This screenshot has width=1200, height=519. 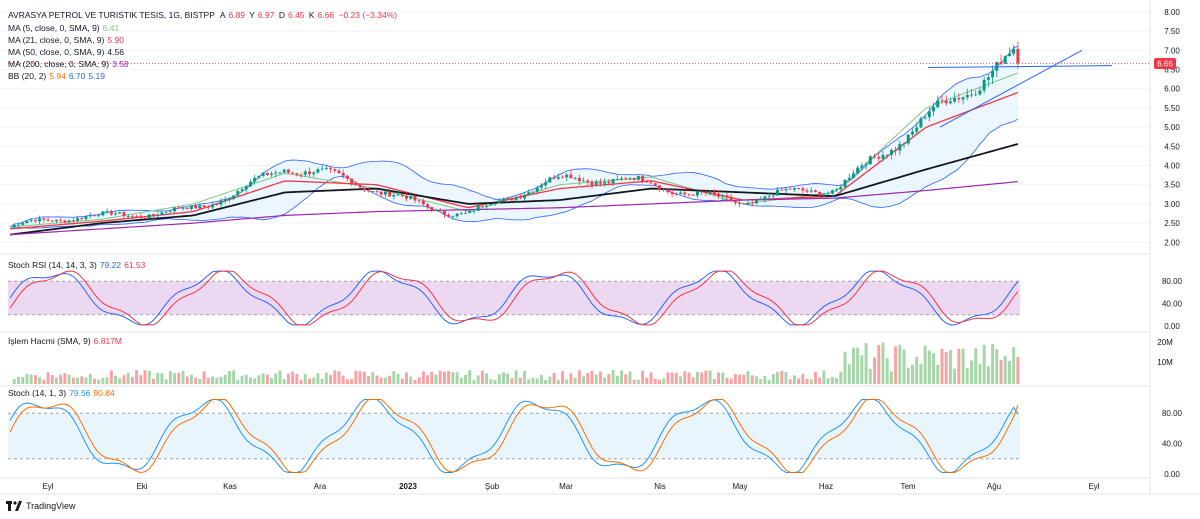 I want to click on ma5-legend: MA (5, close, 0, SMA, 9) 6.41, so click(x=65, y=28).